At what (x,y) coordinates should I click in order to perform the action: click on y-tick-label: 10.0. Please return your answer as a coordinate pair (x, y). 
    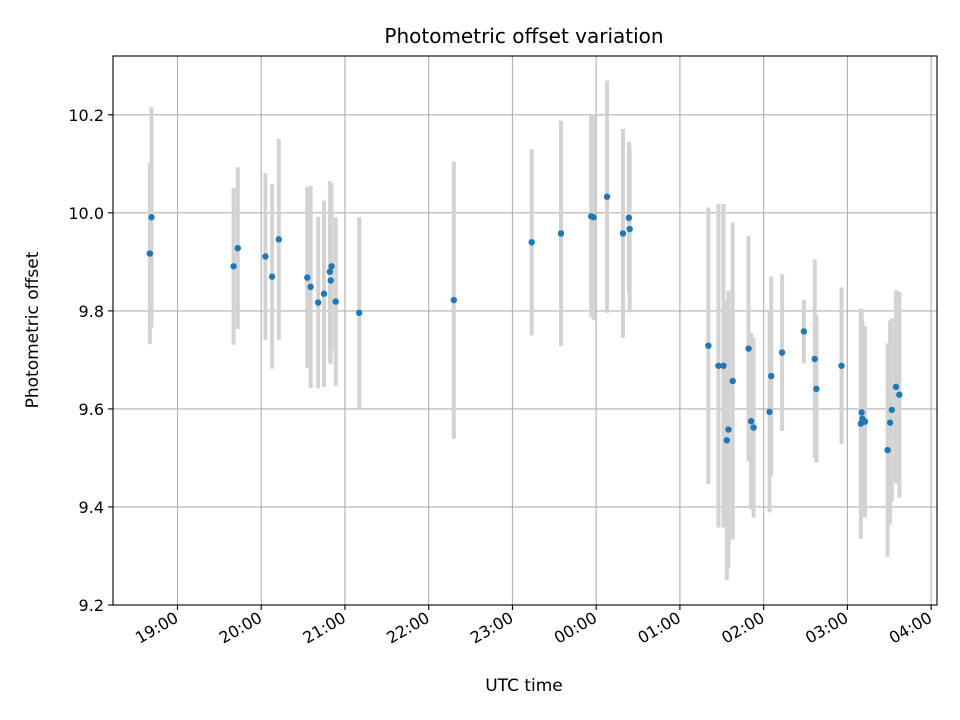
    Looking at the image, I should click on (86, 213).